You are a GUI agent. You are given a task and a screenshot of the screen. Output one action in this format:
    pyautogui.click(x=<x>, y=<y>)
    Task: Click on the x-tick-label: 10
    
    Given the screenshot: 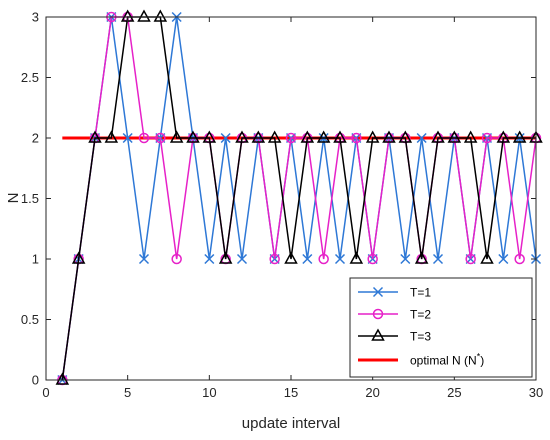 What is the action you would take?
    pyautogui.click(x=209, y=392)
    